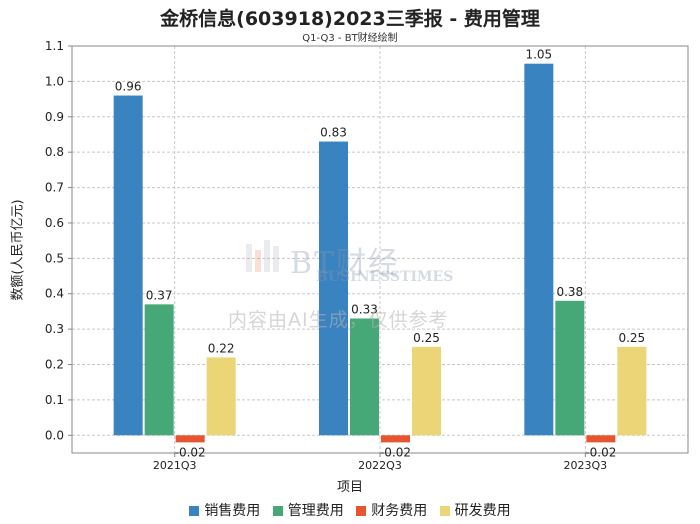  What do you see at coordinates (54, 365) in the screenshot?
I see `y-tick-label: 0.2` at bounding box center [54, 365].